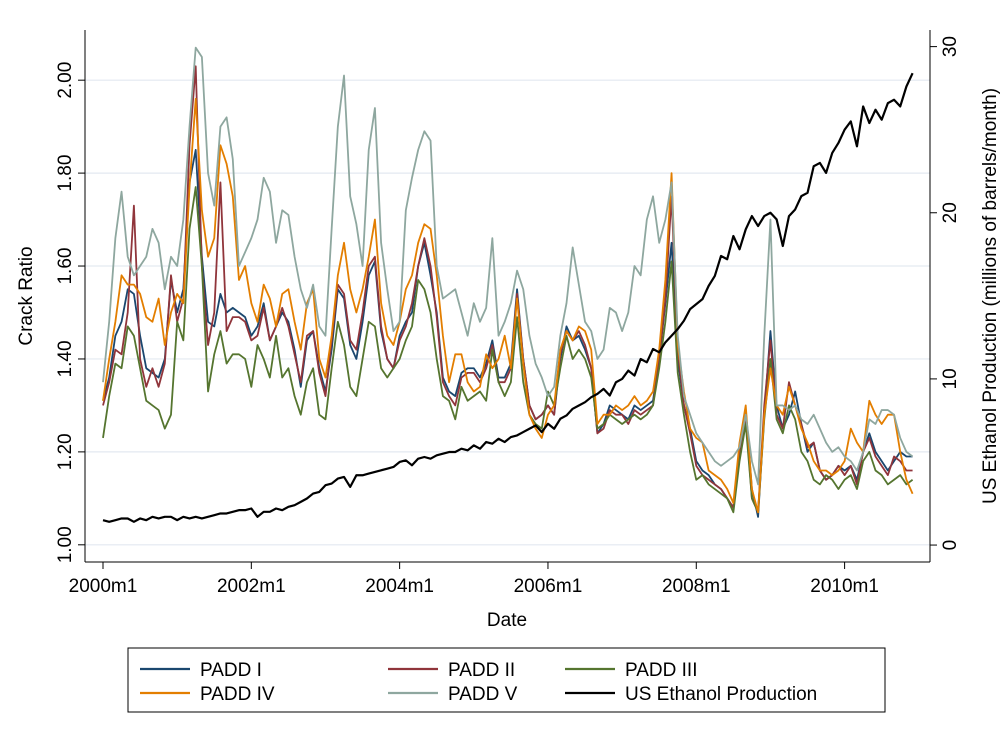 The height and width of the screenshot is (737, 1005). Describe the element at coordinates (950, 46) in the screenshot. I see `y2-tick-label: 30` at that location.